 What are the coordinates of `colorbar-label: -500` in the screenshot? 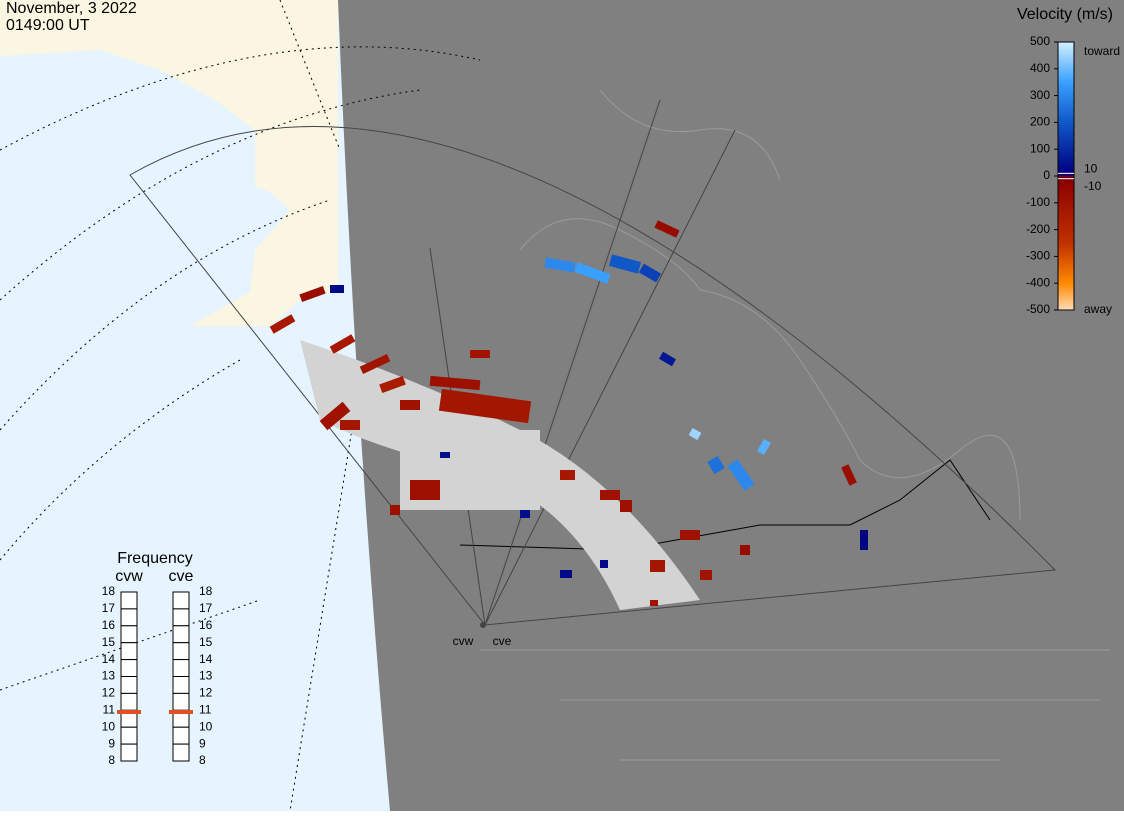 It's located at (1038, 309).